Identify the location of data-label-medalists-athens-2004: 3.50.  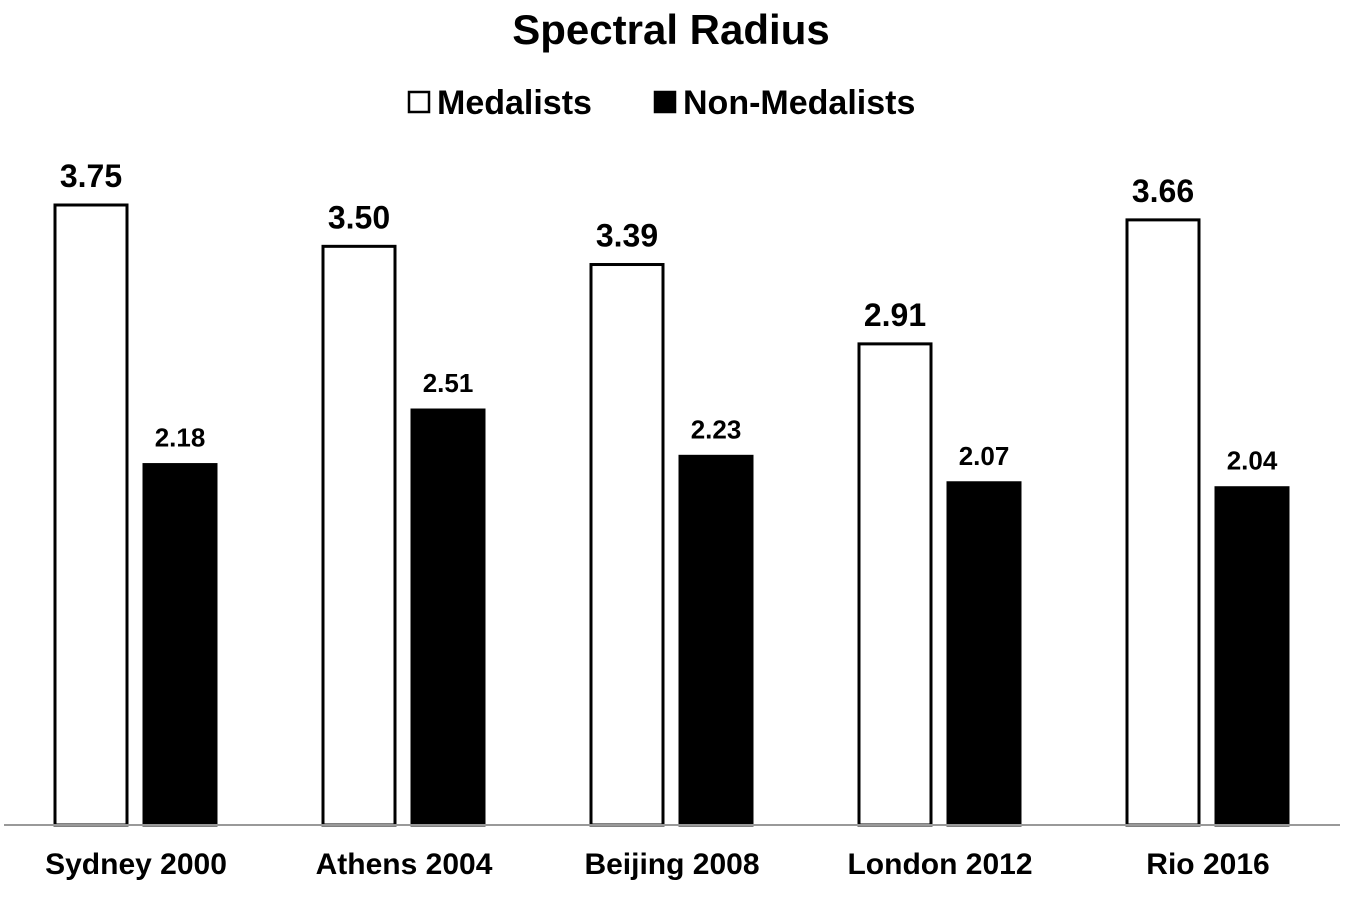
(359, 217).